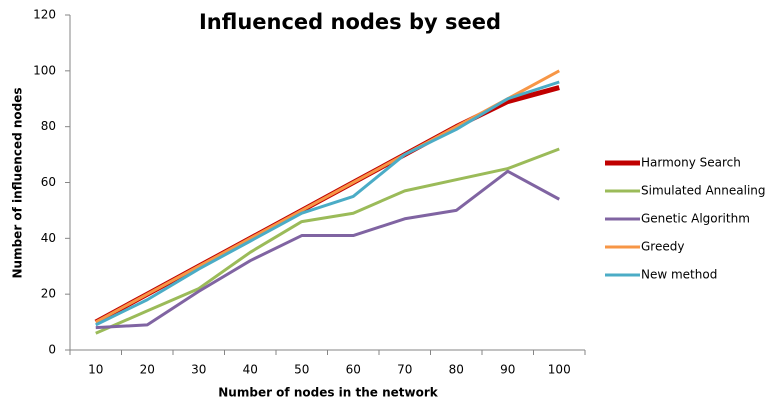 Image resolution: width=772 pixels, height=405 pixels. I want to click on y-axis-label: Number of influenced nodes, so click(18, 182).